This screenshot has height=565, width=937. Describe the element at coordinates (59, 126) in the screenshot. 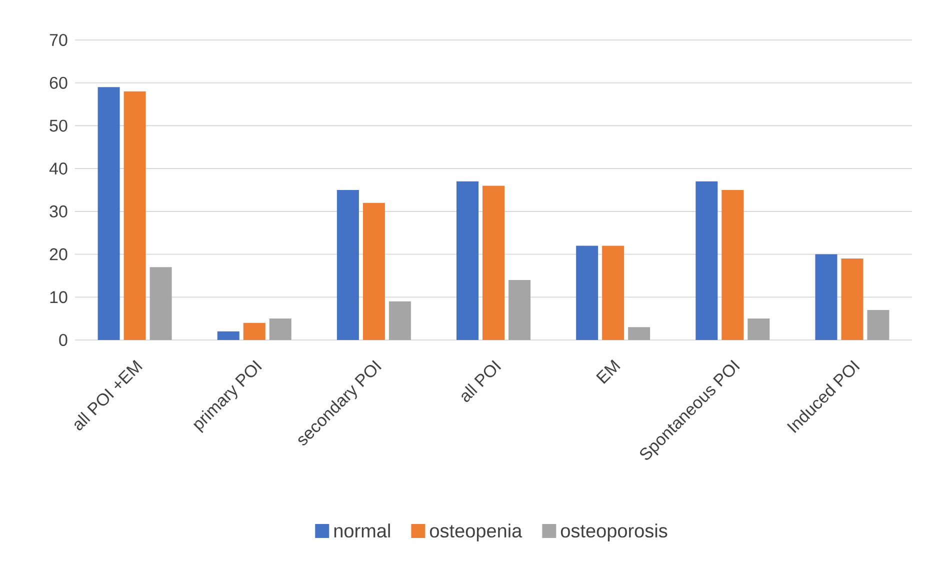

I see `y-tick-label: 50` at that location.